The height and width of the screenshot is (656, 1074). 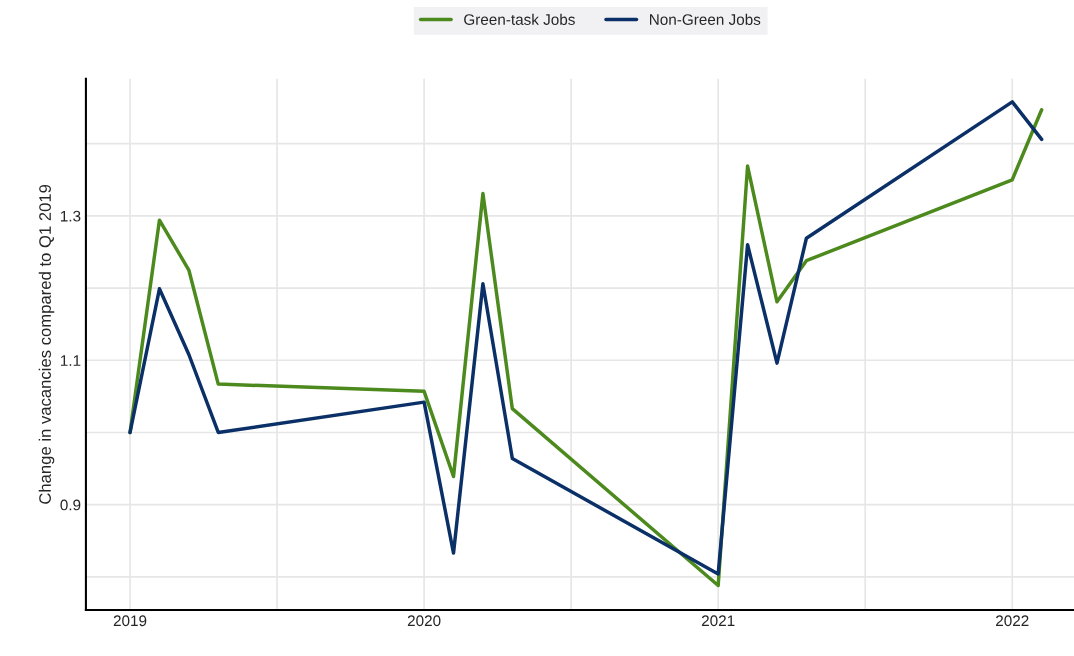 I want to click on x-tick-label: 2021, so click(x=718, y=621).